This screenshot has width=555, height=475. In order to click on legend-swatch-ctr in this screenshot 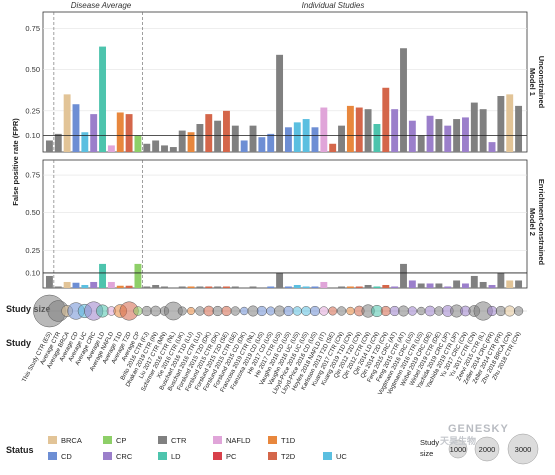, I will do `click(162, 440)`.